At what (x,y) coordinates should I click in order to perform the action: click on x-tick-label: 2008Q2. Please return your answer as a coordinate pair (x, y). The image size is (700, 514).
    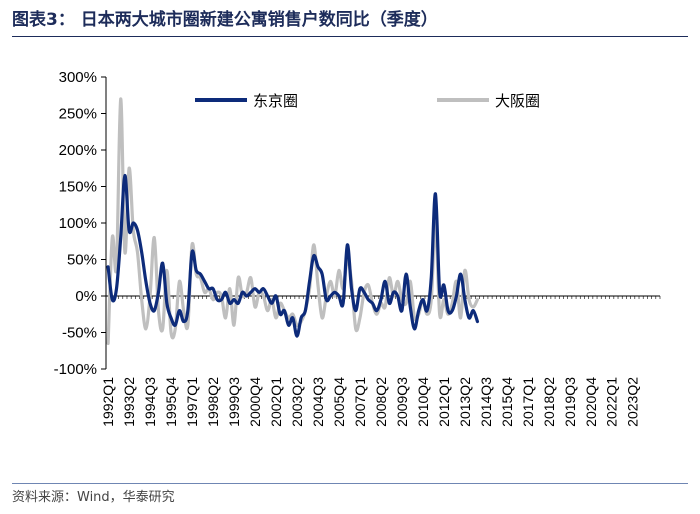
    Looking at the image, I should click on (381, 402).